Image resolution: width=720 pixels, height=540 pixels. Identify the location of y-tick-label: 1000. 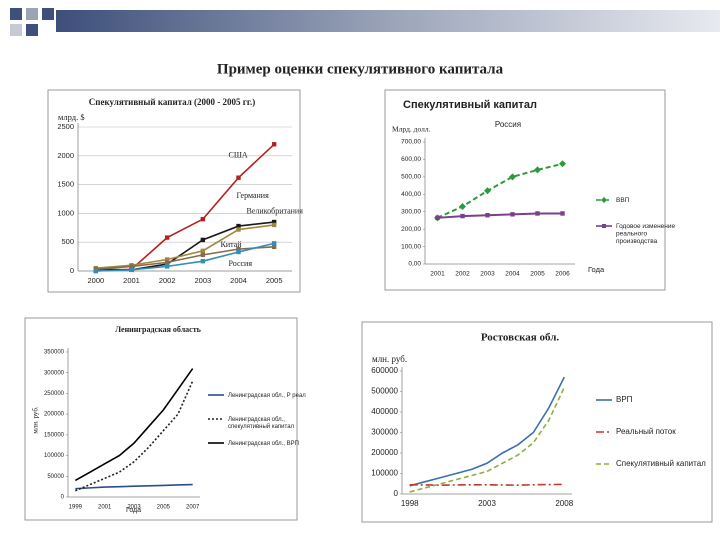
(65, 212).